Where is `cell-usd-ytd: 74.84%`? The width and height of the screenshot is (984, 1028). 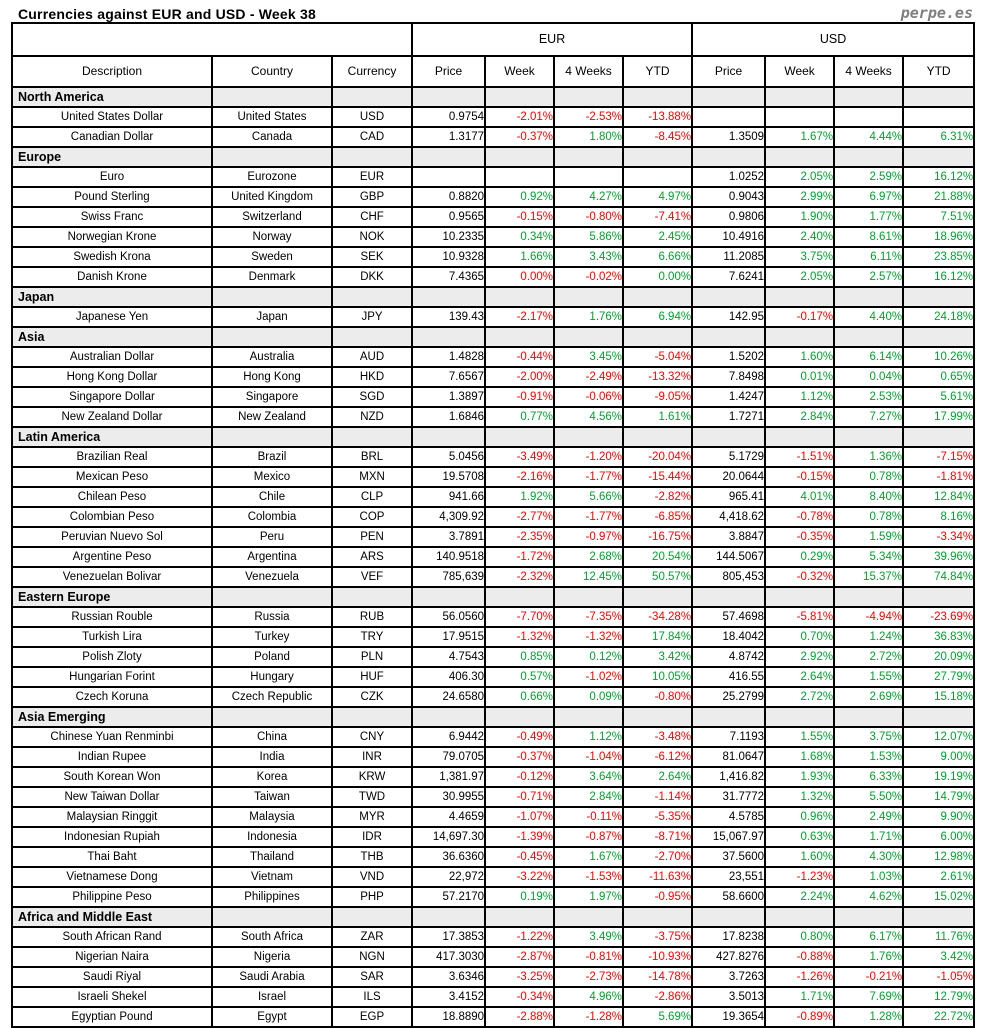 cell-usd-ytd: 74.84% is located at coordinates (939, 577).